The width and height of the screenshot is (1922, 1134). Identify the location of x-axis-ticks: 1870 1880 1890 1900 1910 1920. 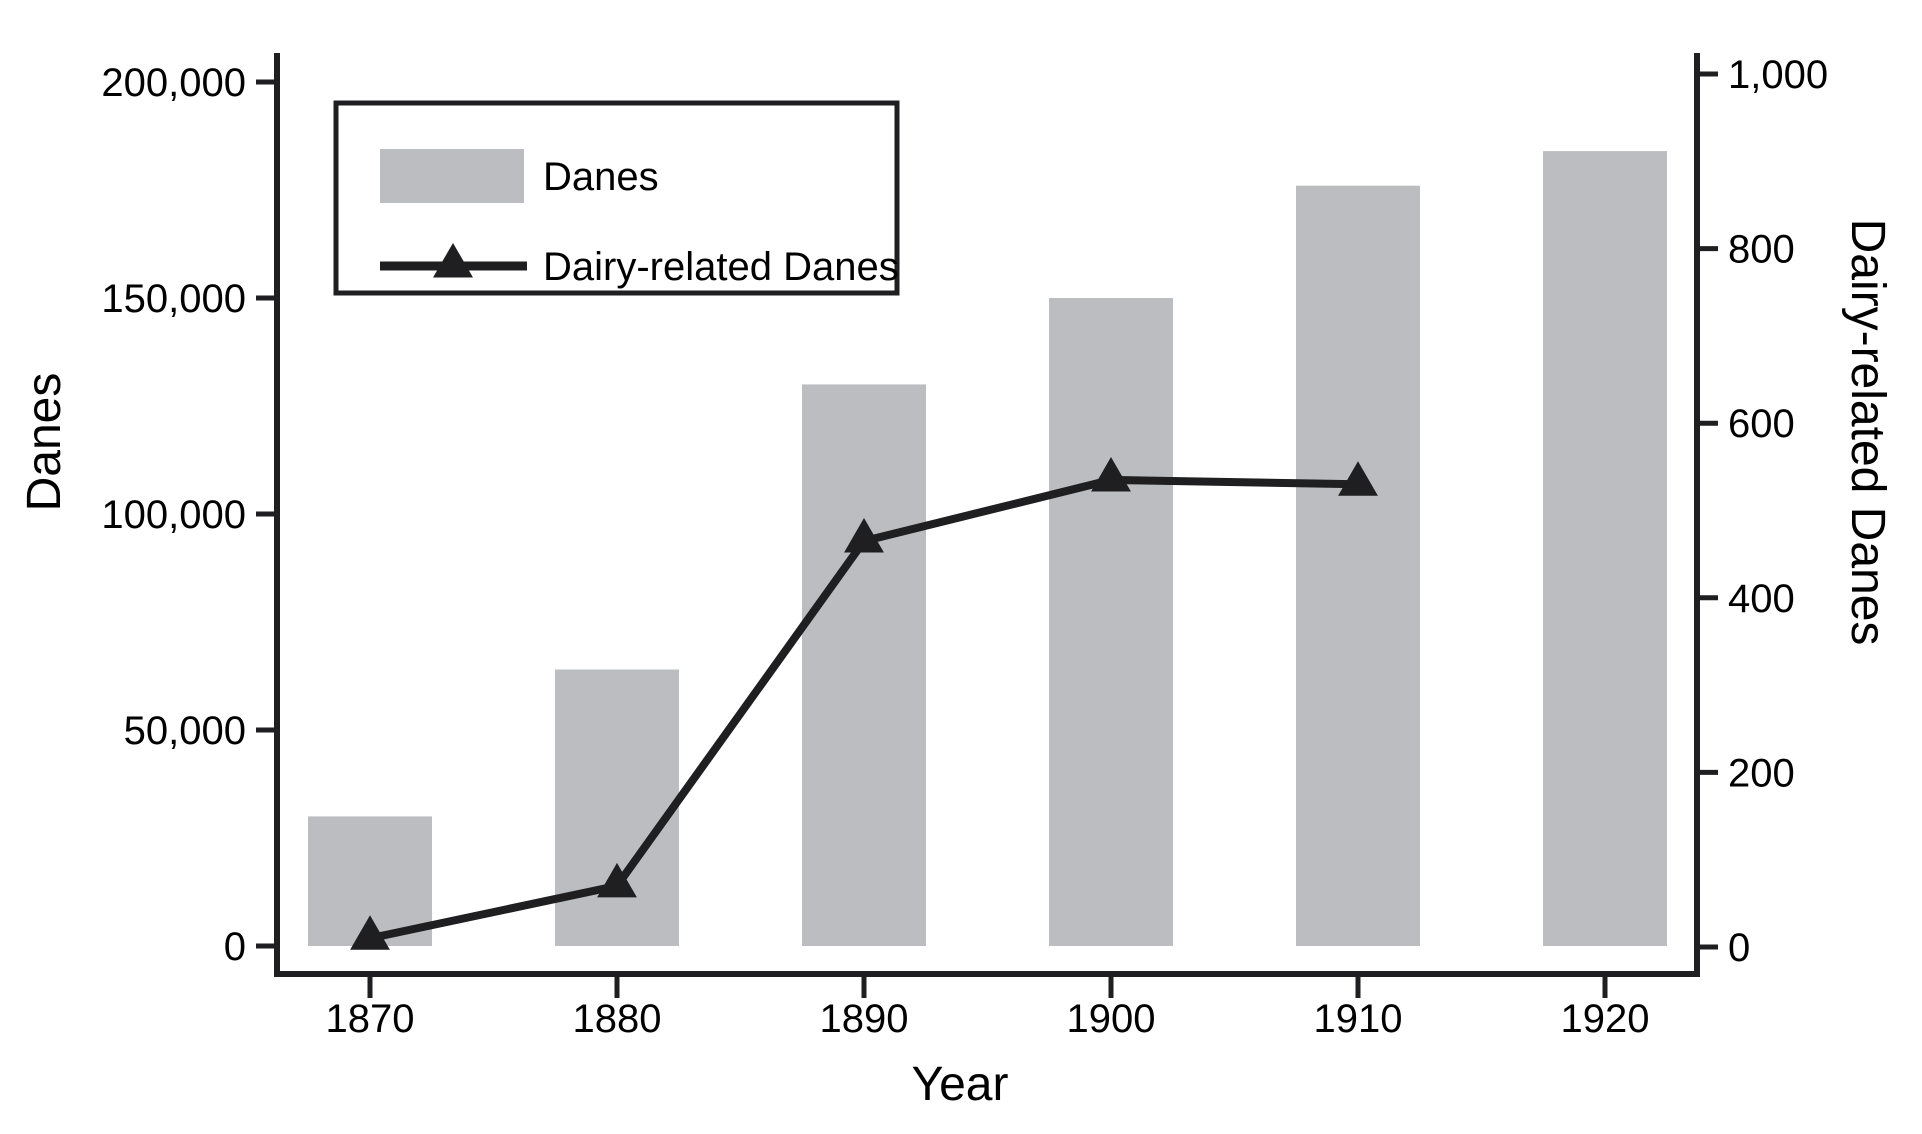
(988, 1009).